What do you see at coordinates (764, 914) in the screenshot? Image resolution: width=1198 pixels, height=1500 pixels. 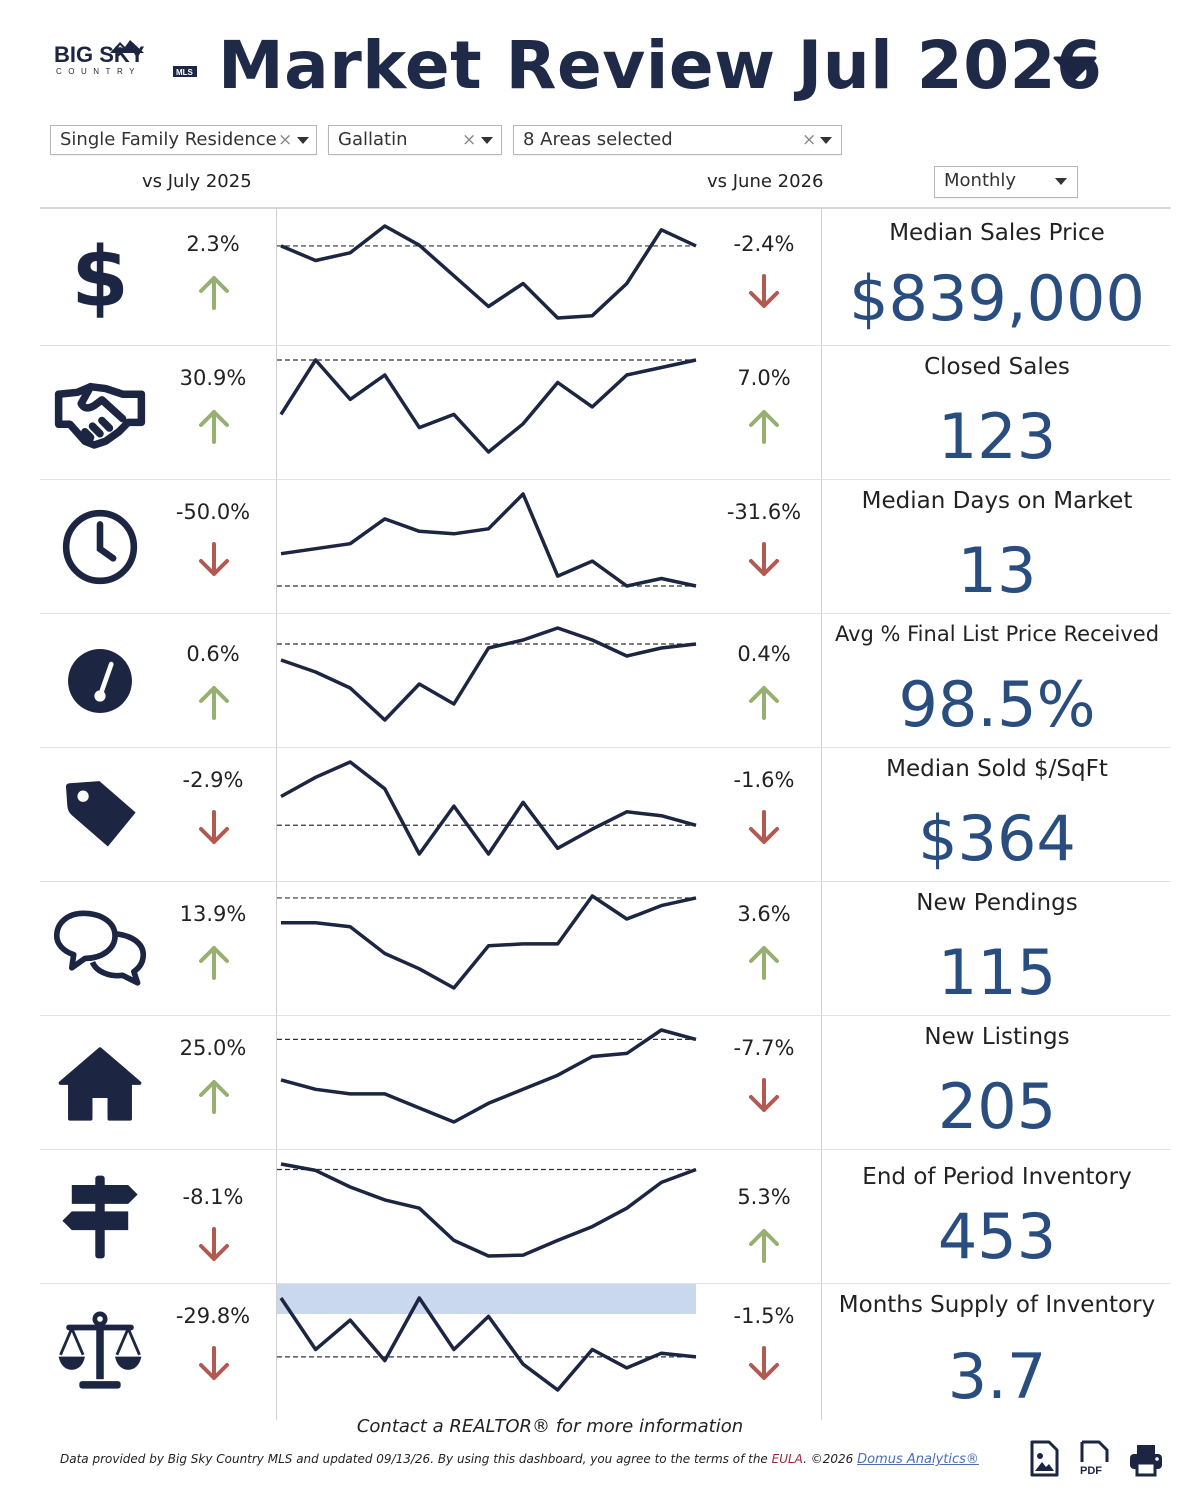 I see `mom-change-value: 3.6%` at bounding box center [764, 914].